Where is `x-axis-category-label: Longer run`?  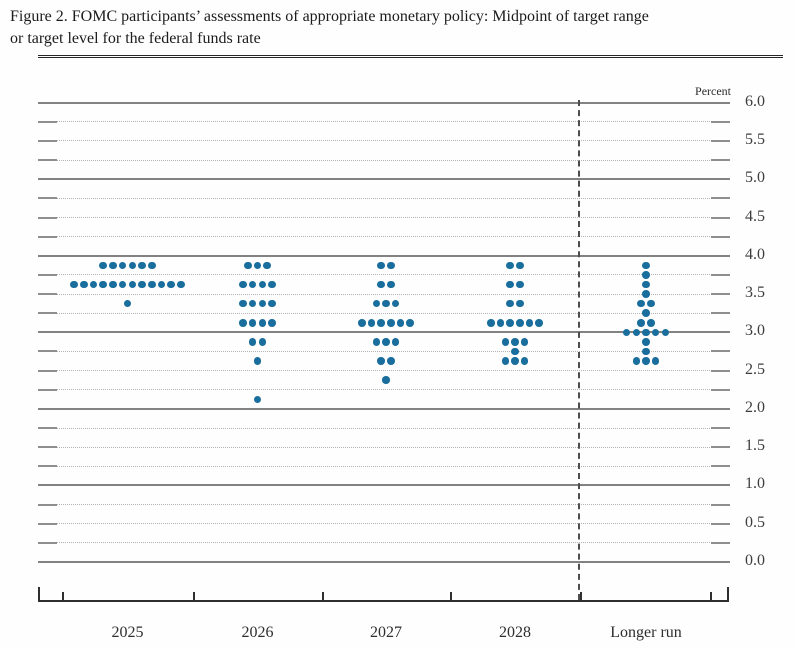 x-axis-category-label: Longer run is located at coordinates (646, 632).